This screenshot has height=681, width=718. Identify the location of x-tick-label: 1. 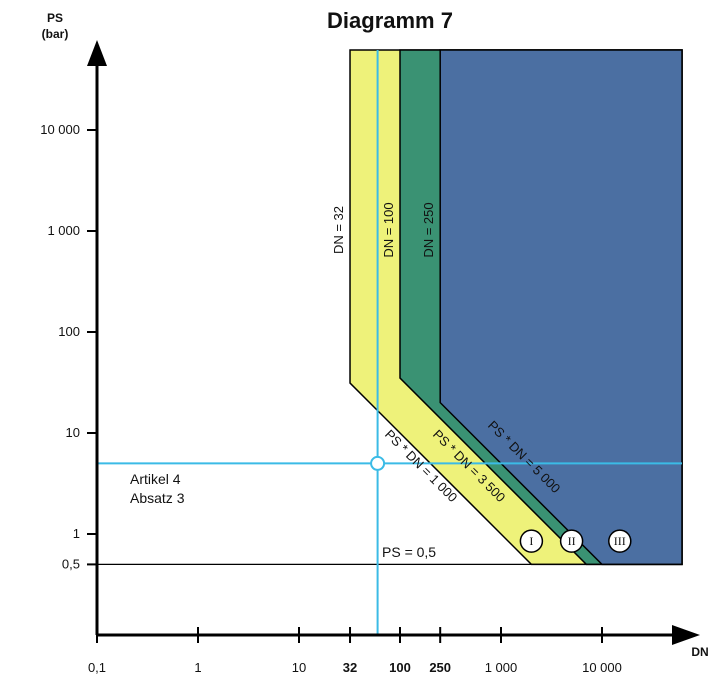
(197, 667).